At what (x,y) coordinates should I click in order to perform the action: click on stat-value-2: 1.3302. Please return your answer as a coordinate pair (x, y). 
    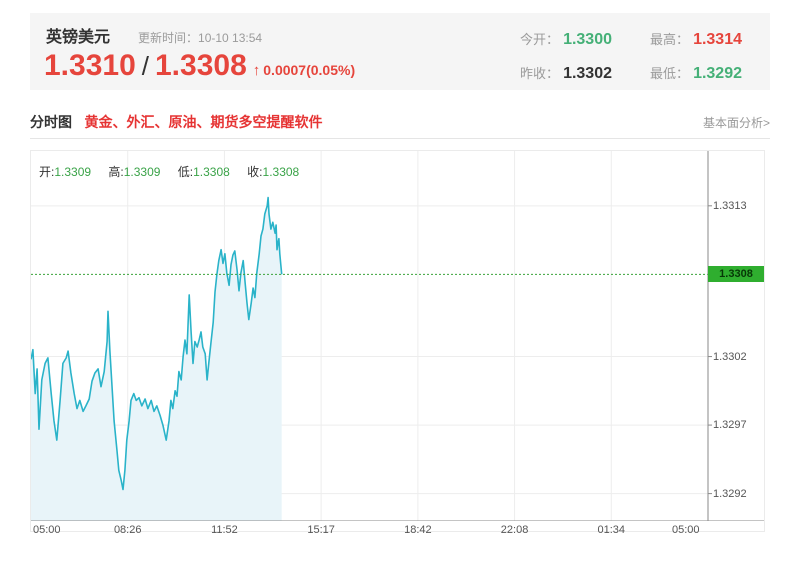
    Looking at the image, I should click on (587, 73).